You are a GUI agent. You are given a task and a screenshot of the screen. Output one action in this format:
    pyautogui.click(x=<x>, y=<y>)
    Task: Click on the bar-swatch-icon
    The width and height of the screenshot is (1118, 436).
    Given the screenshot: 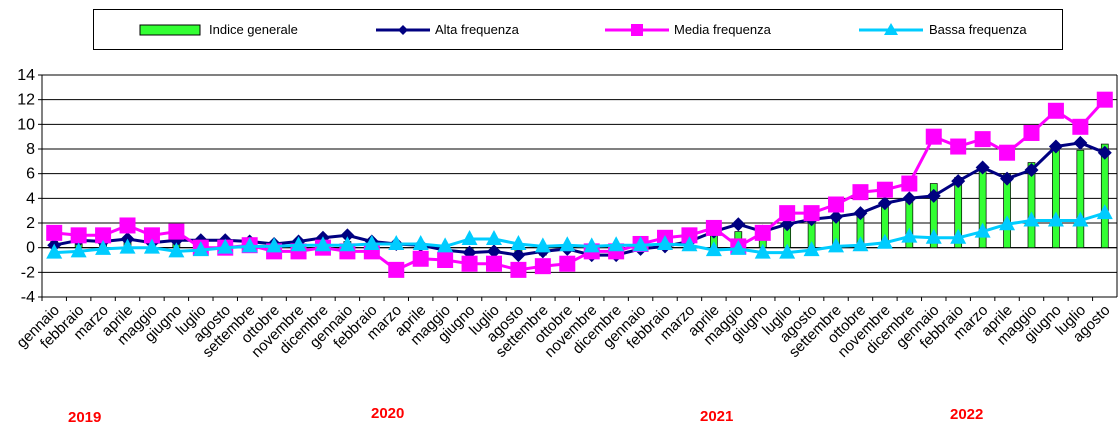 What is the action you would take?
    pyautogui.click(x=170, y=30)
    